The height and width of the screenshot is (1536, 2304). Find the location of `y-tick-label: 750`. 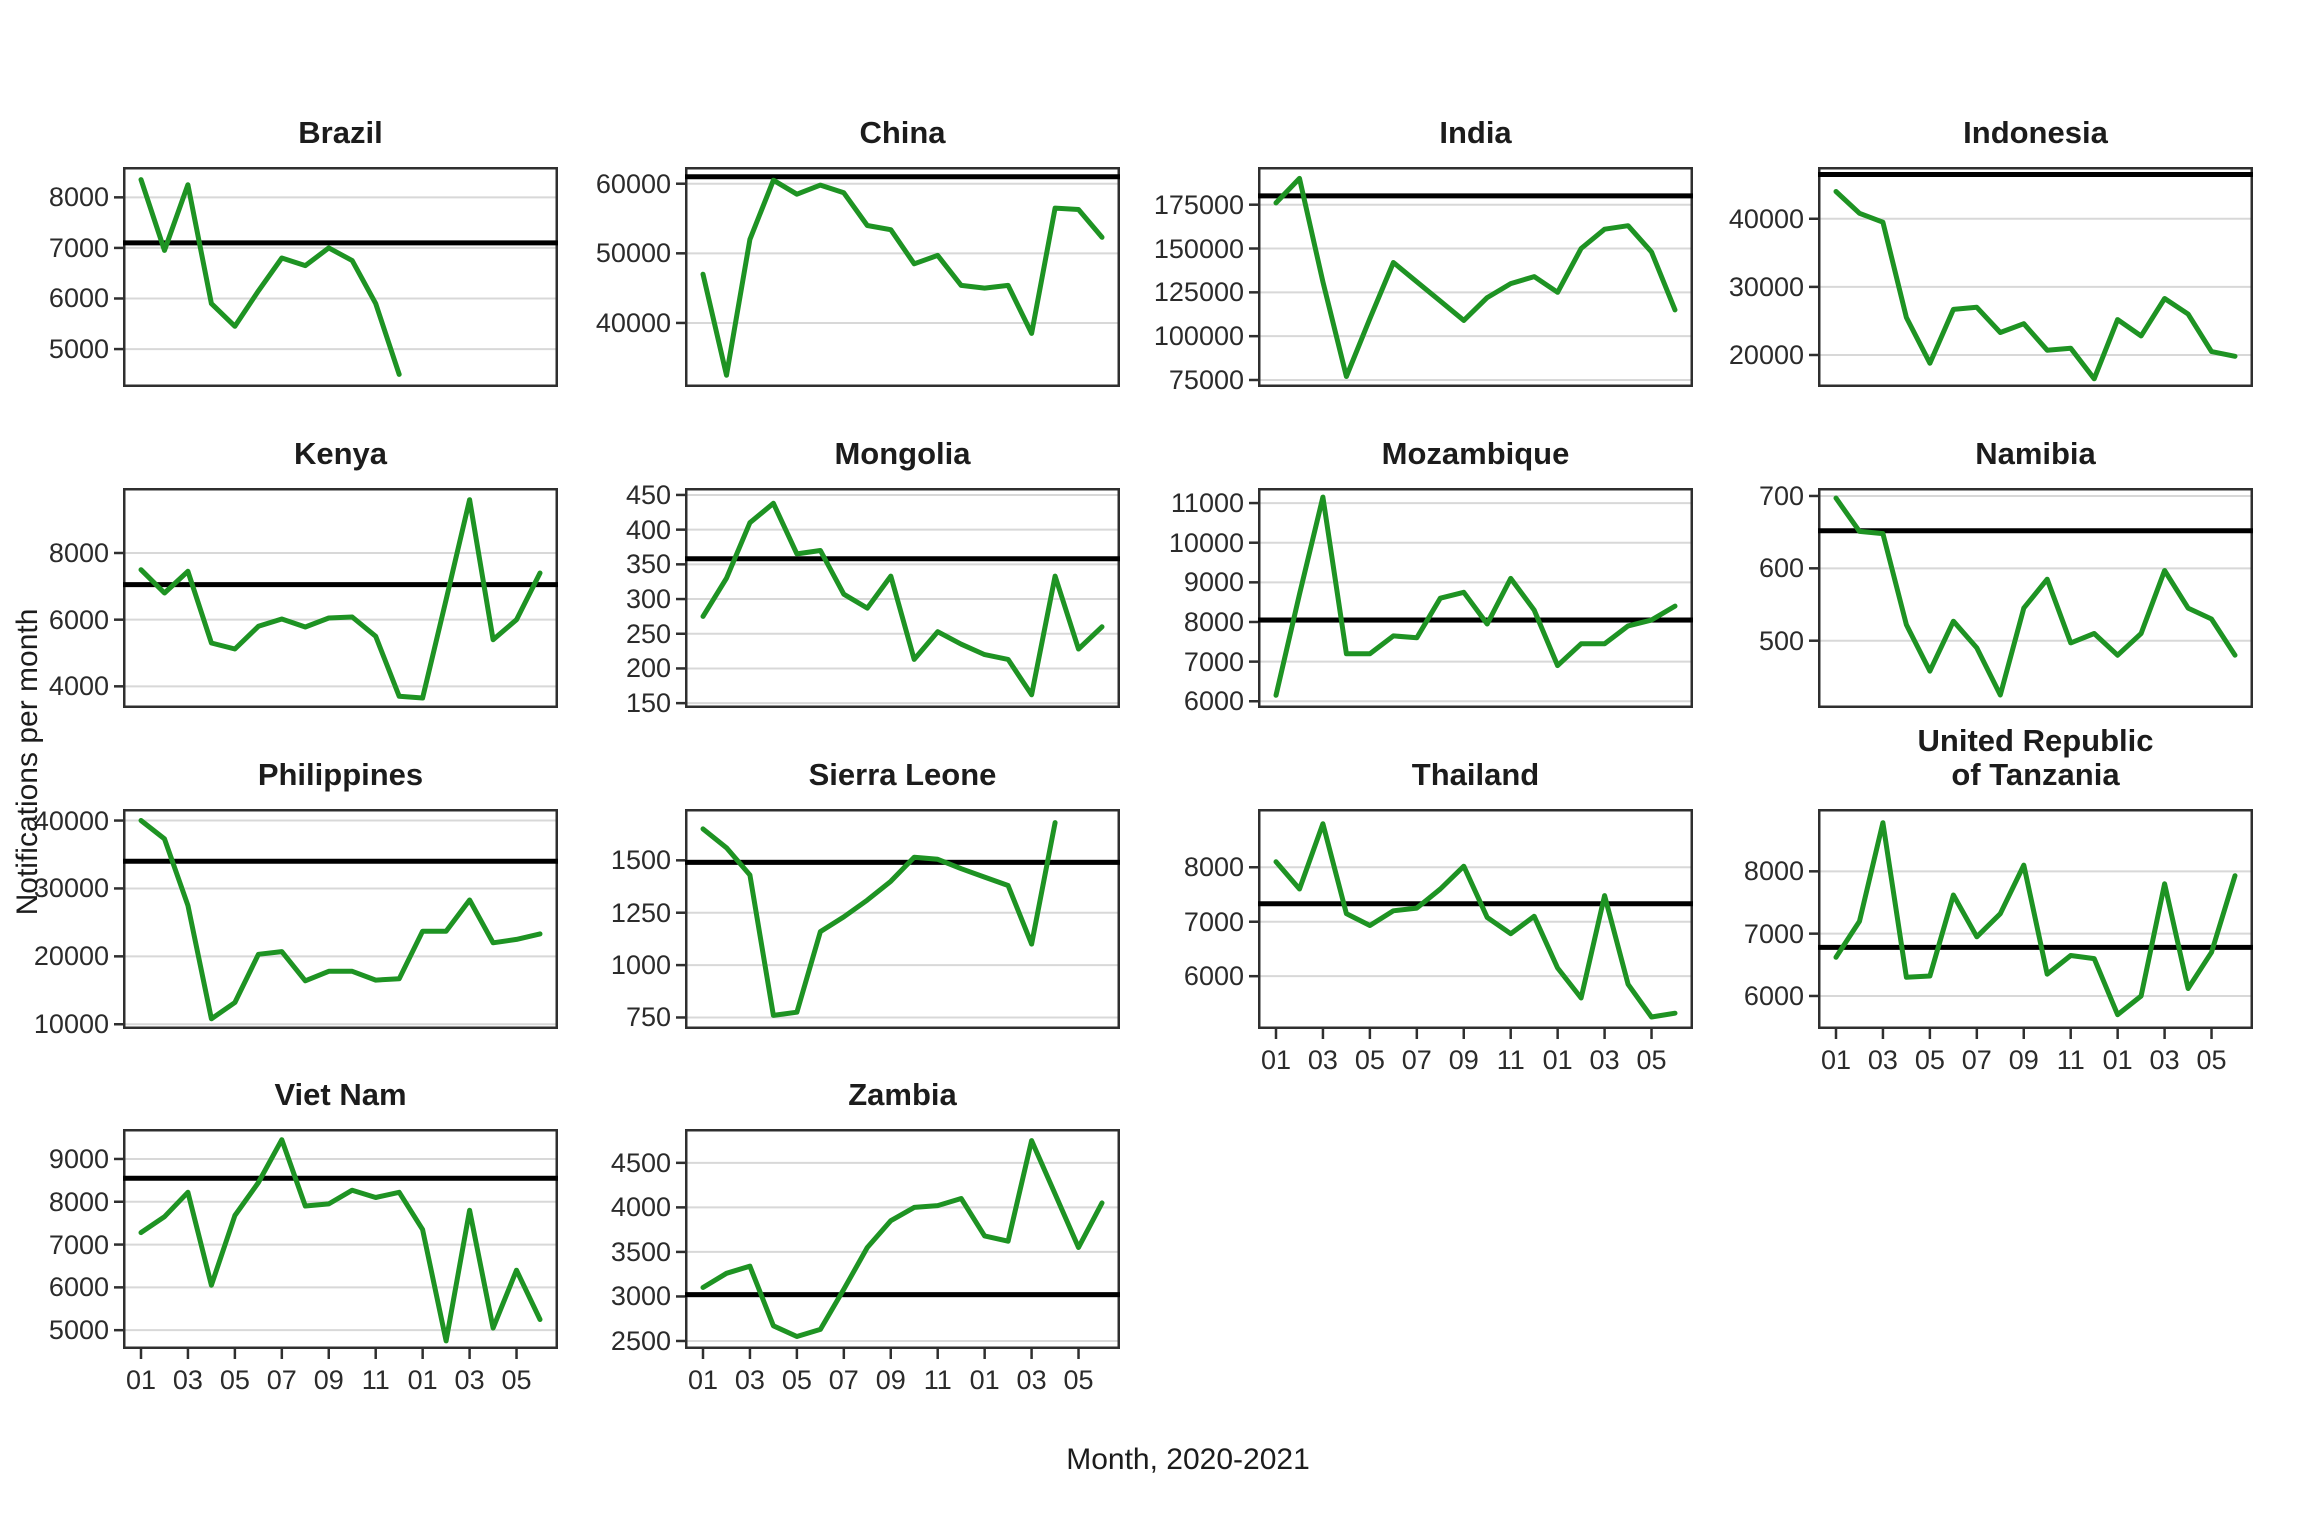

y-tick-label: 750 is located at coordinates (648, 1017).